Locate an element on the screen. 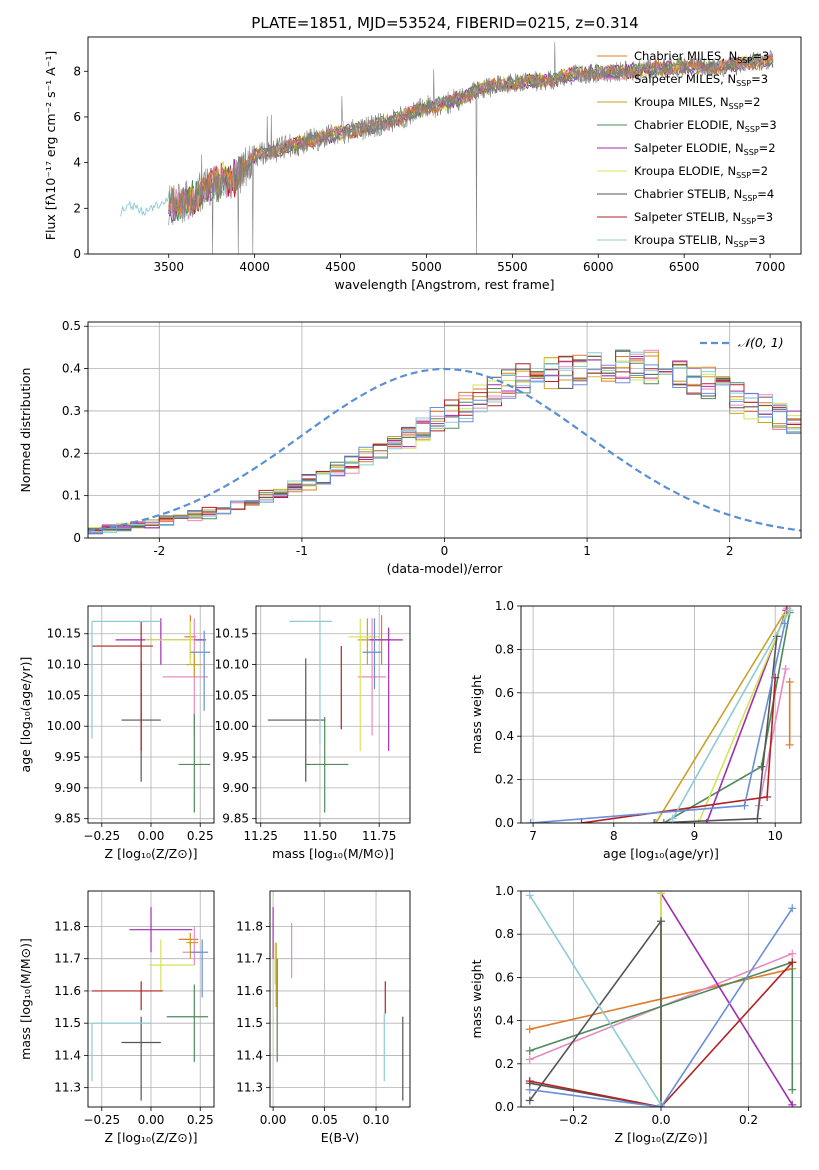 The image size is (819, 1170). y-axis-label: mass weight is located at coordinates (476, 714).